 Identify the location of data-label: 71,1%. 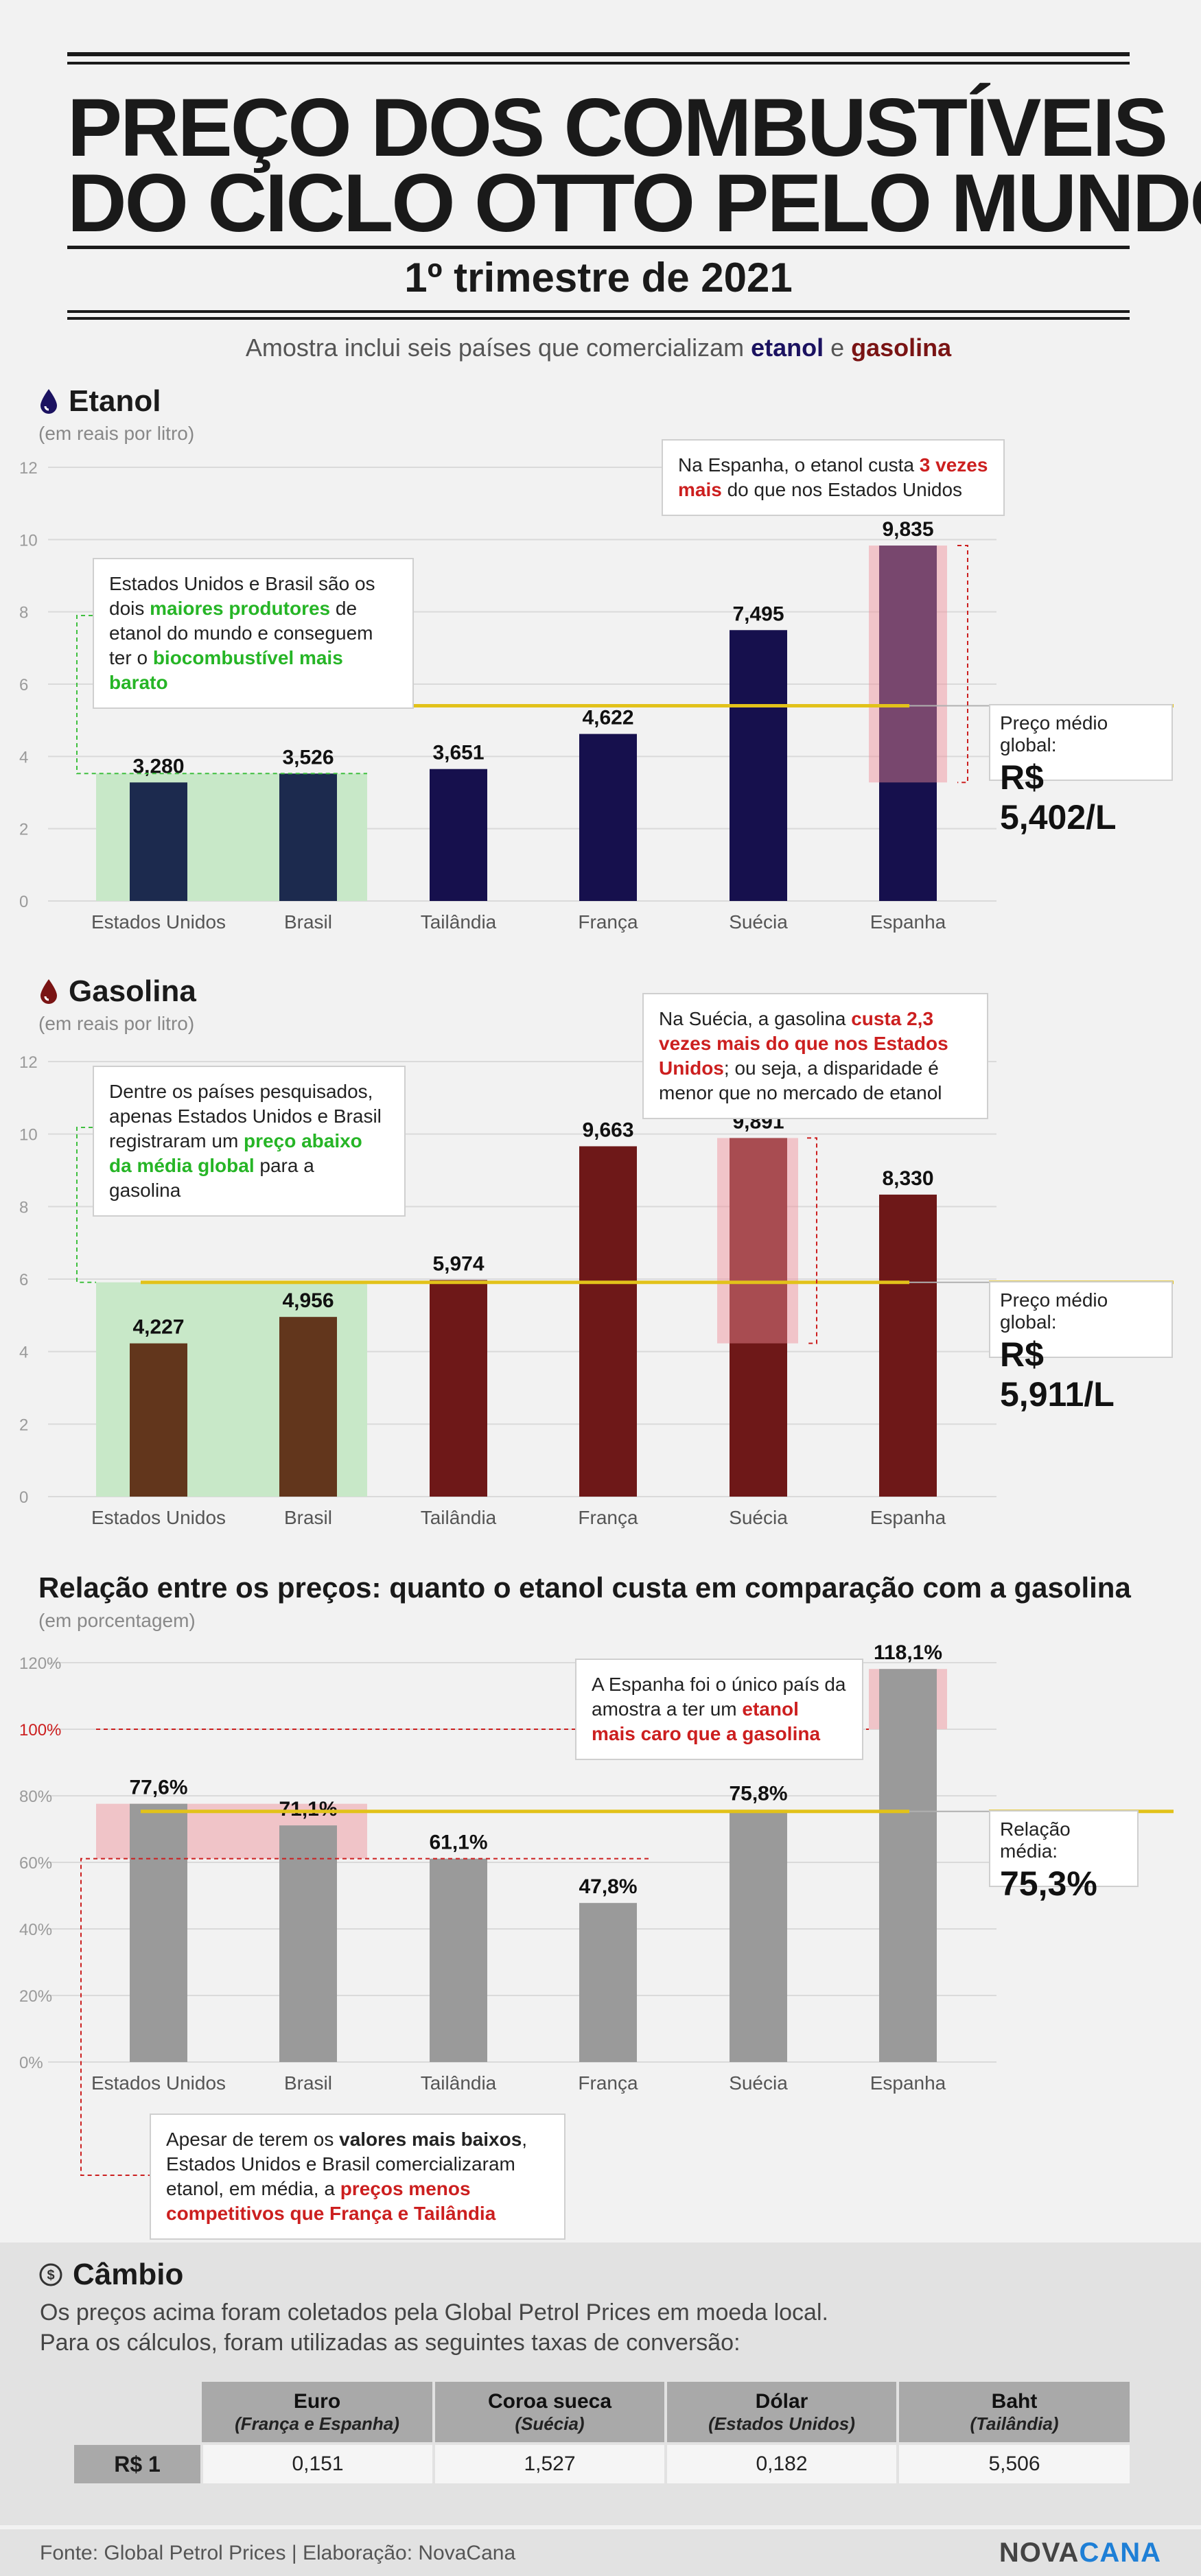
(308, 1809).